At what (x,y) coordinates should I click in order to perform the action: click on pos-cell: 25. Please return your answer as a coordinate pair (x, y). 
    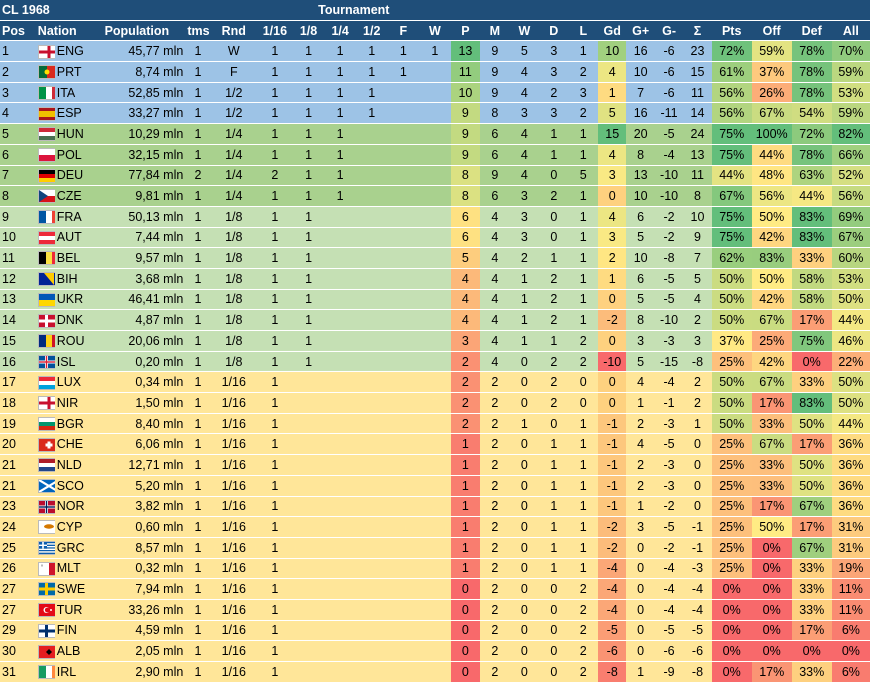
    Looking at the image, I should click on (18, 548).